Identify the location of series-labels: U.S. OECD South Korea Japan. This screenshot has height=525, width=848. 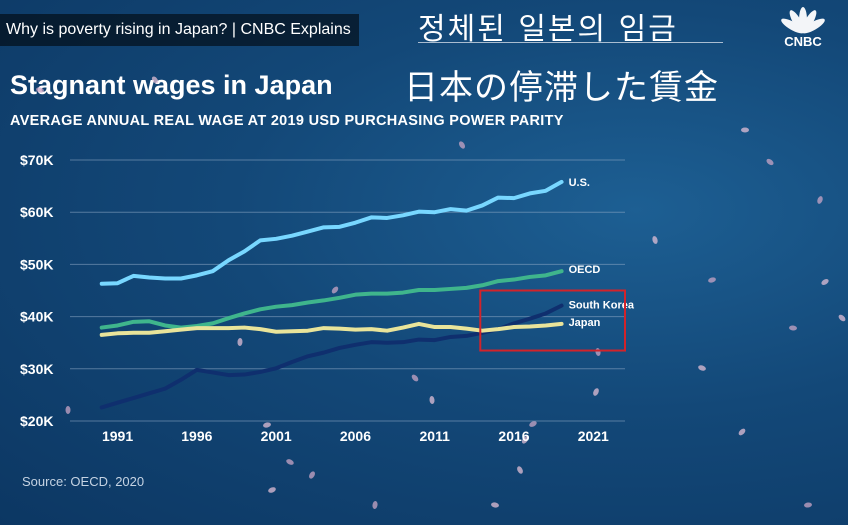
(602, 253).